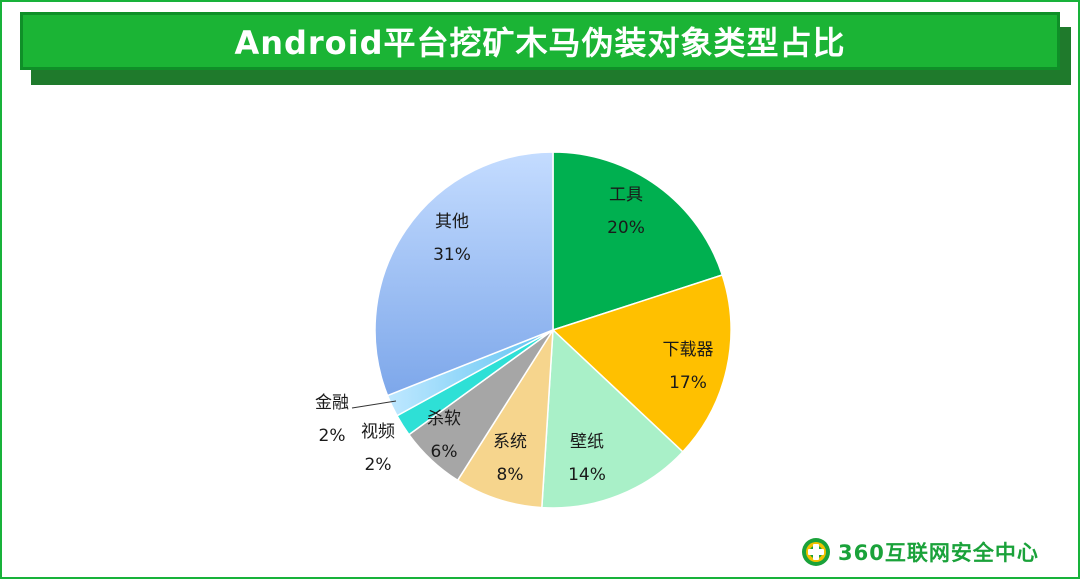 The height and width of the screenshot is (579, 1080). I want to click on title-banner: Android平台挖矿木马伪装对象类型占比, so click(540, 41).